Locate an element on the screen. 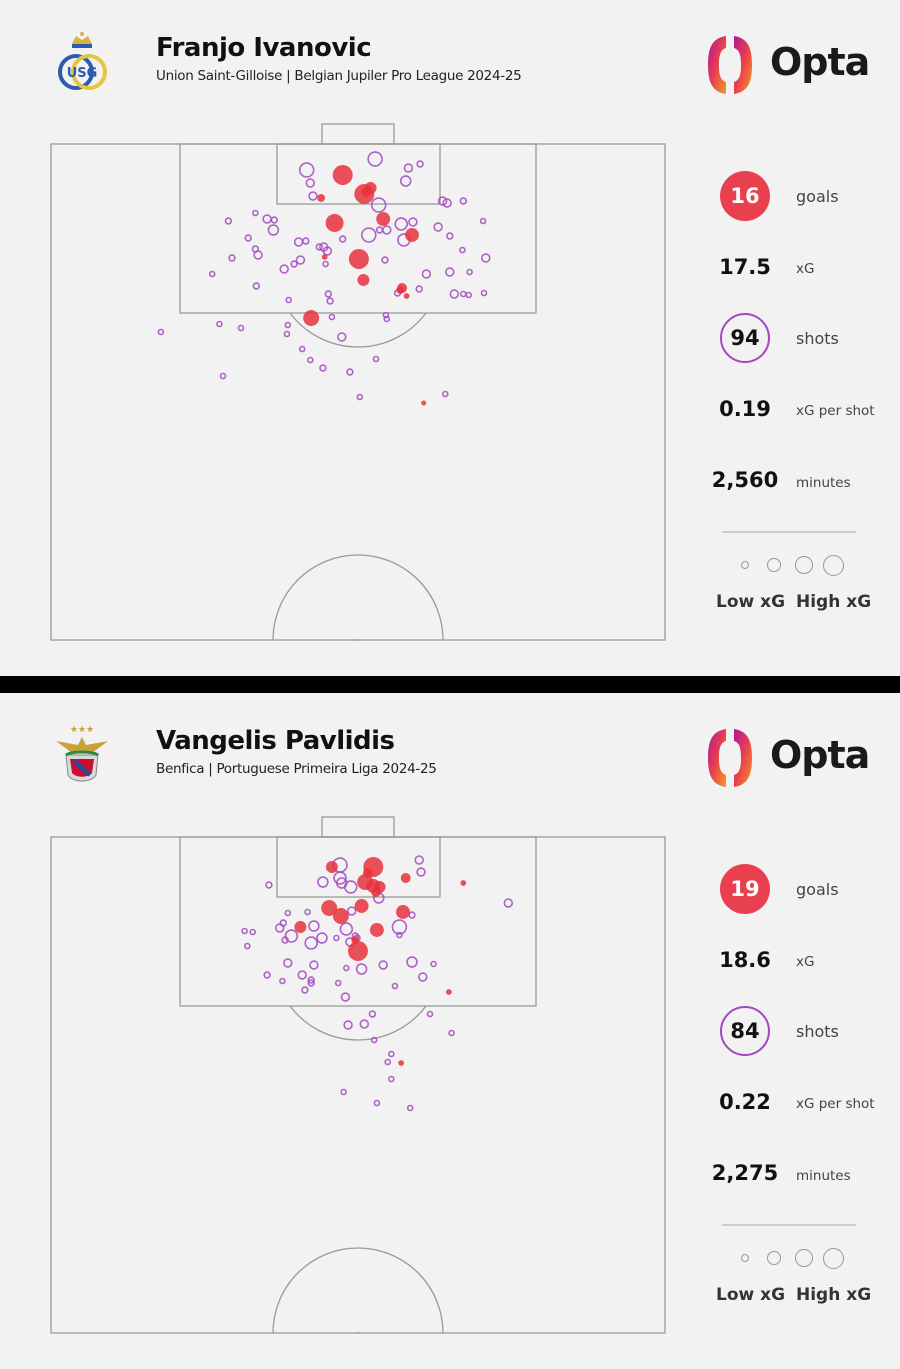 This screenshot has width=900, height=1369. minutes-label: minutes is located at coordinates (823, 1176).